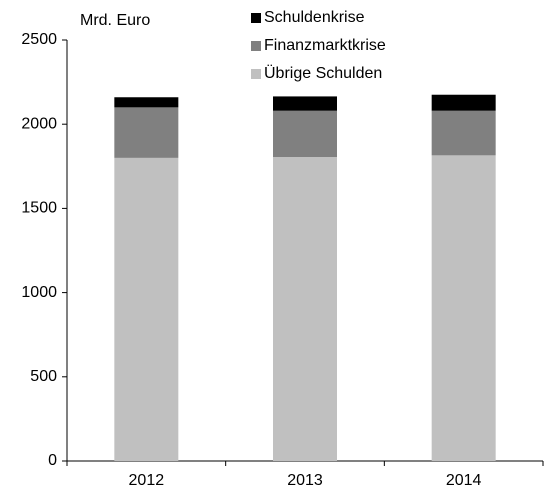 This screenshot has width=544, height=495. I want to click on legend-label: Übrige Schulden, so click(323, 73).